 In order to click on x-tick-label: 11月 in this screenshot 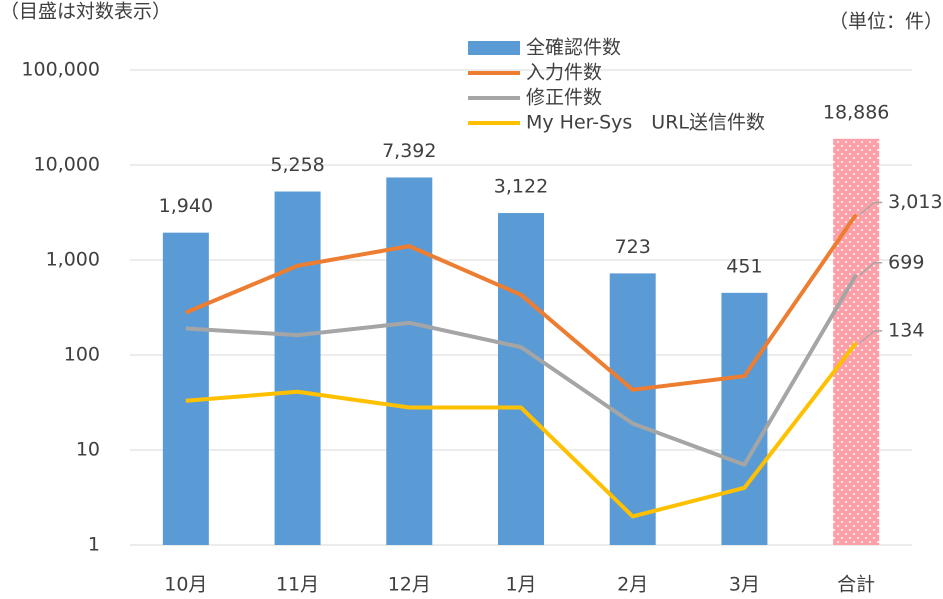, I will do `click(297, 585)`.